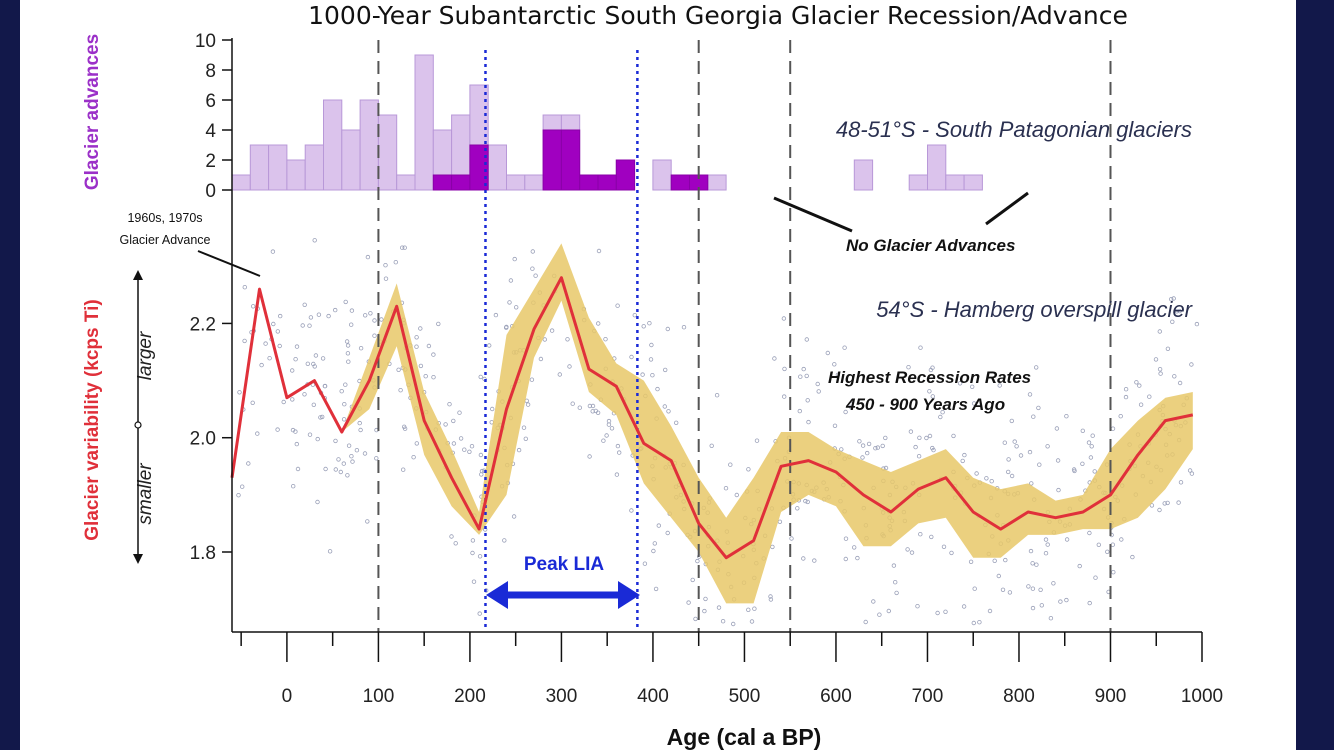 The image size is (1334, 750). Describe the element at coordinates (229, 263) in the screenshot. I see `advance-pointer` at that location.